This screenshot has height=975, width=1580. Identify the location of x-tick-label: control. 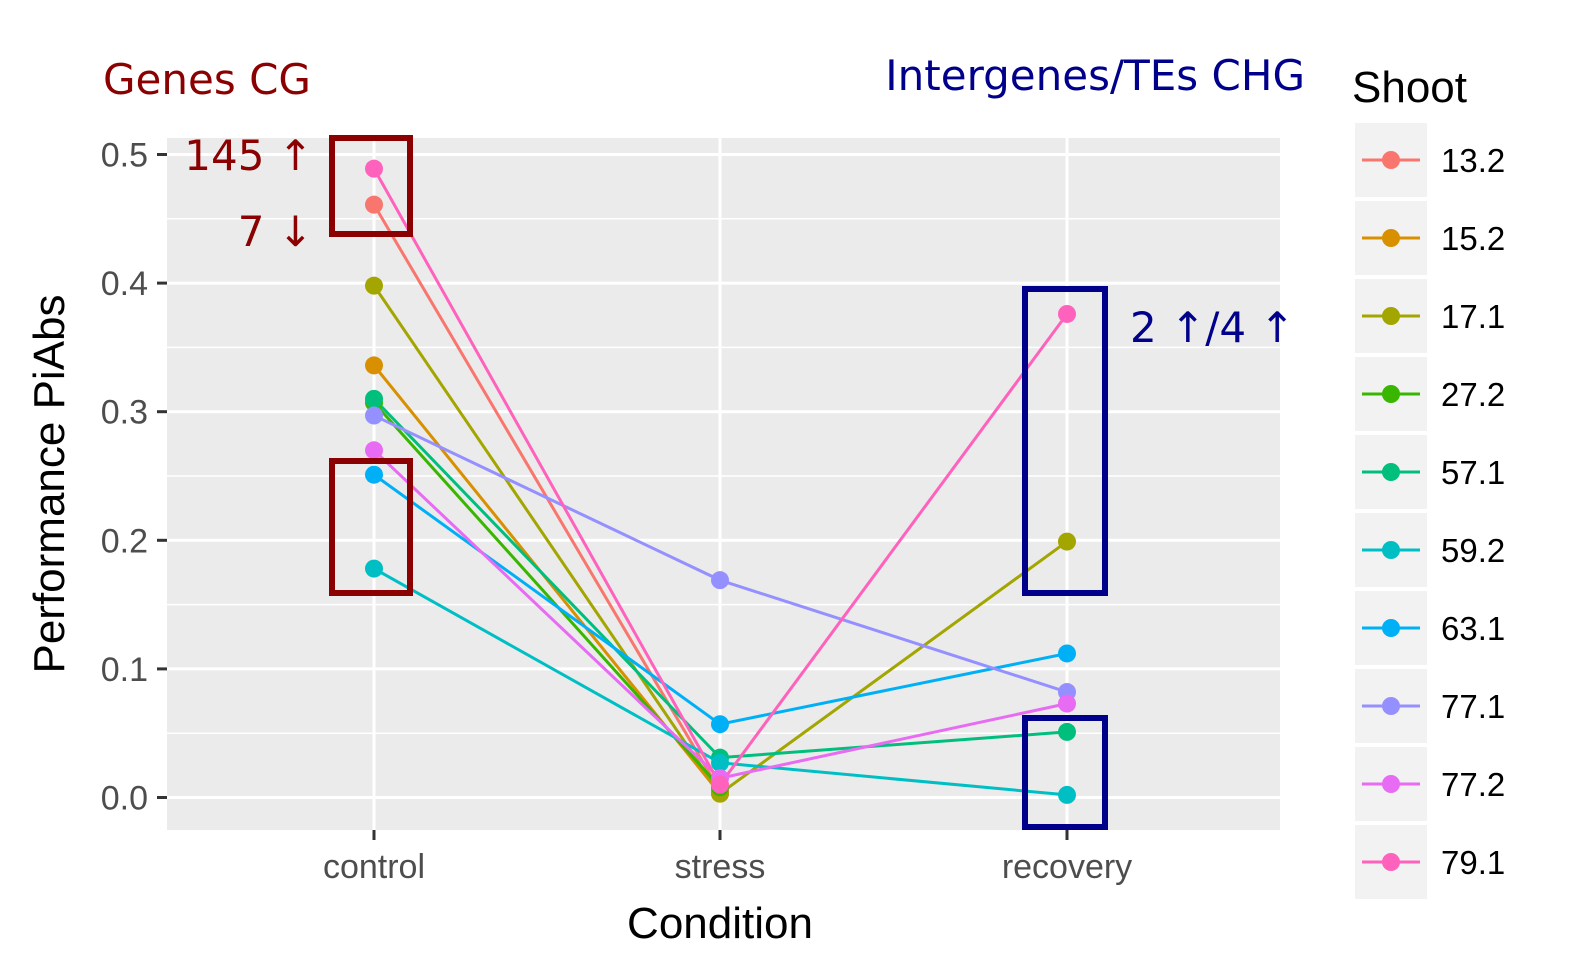
(374, 867).